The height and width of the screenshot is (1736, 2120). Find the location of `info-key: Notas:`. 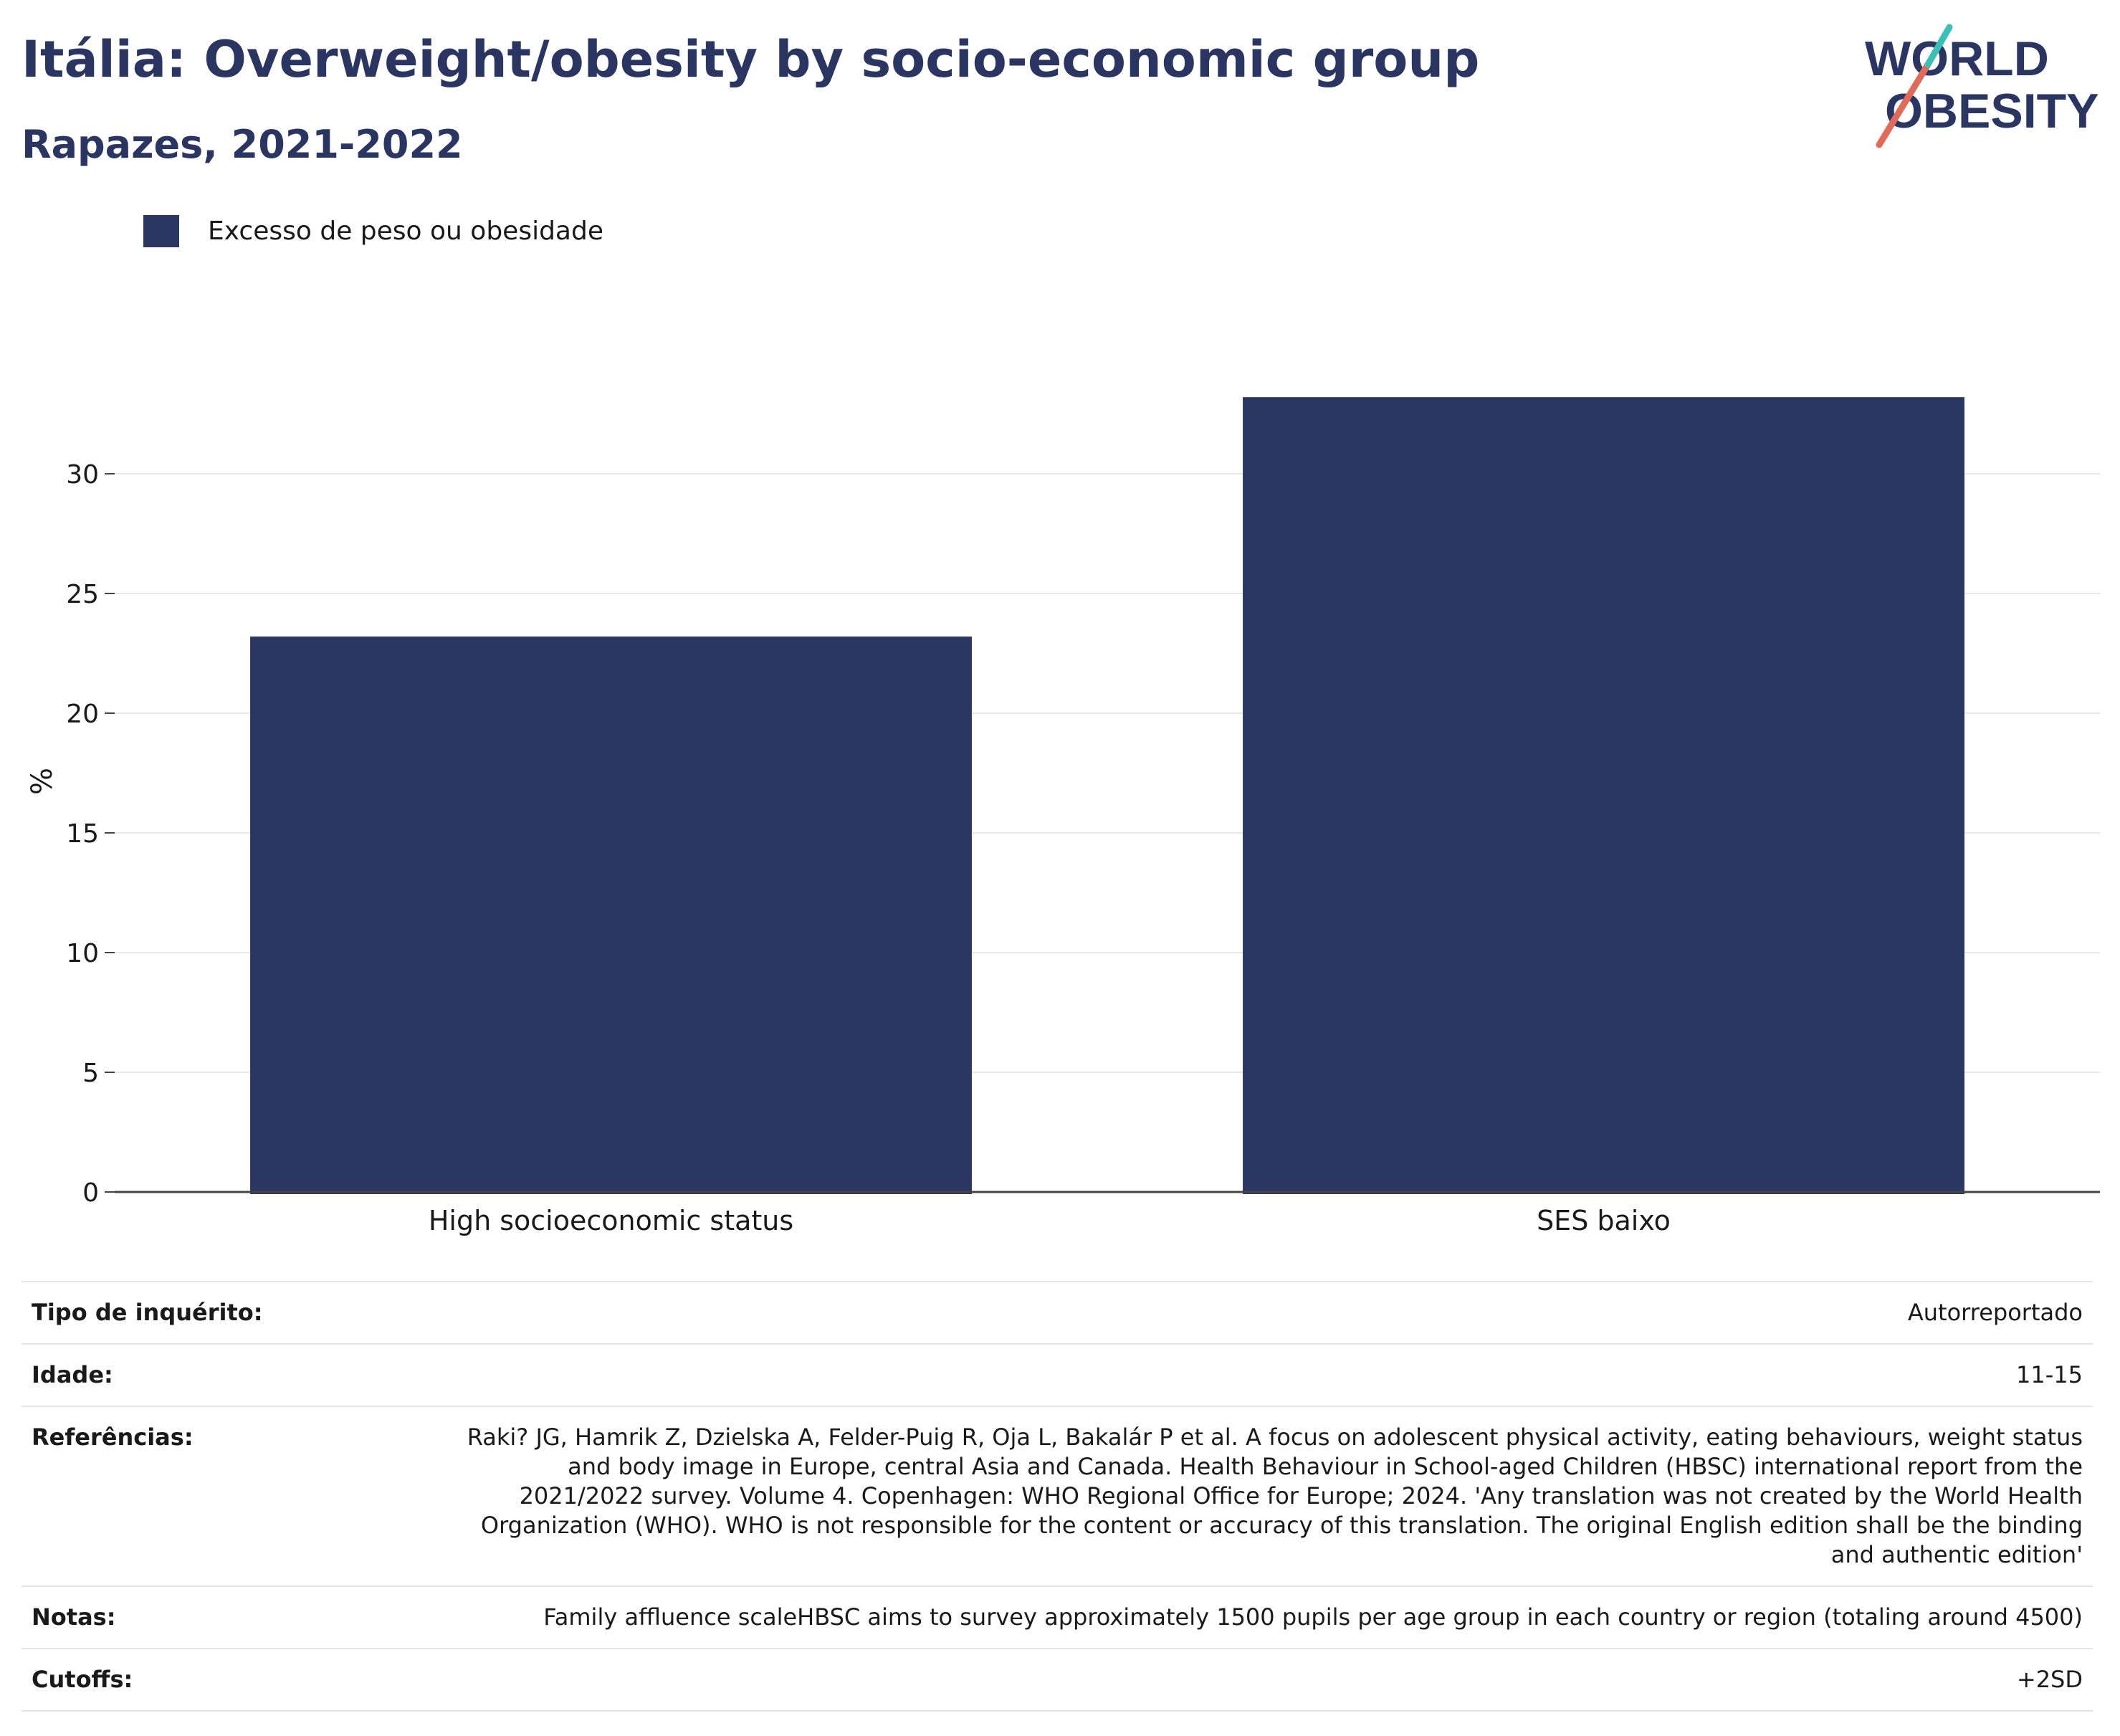

info-key: Notas: is located at coordinates (233, 1617).